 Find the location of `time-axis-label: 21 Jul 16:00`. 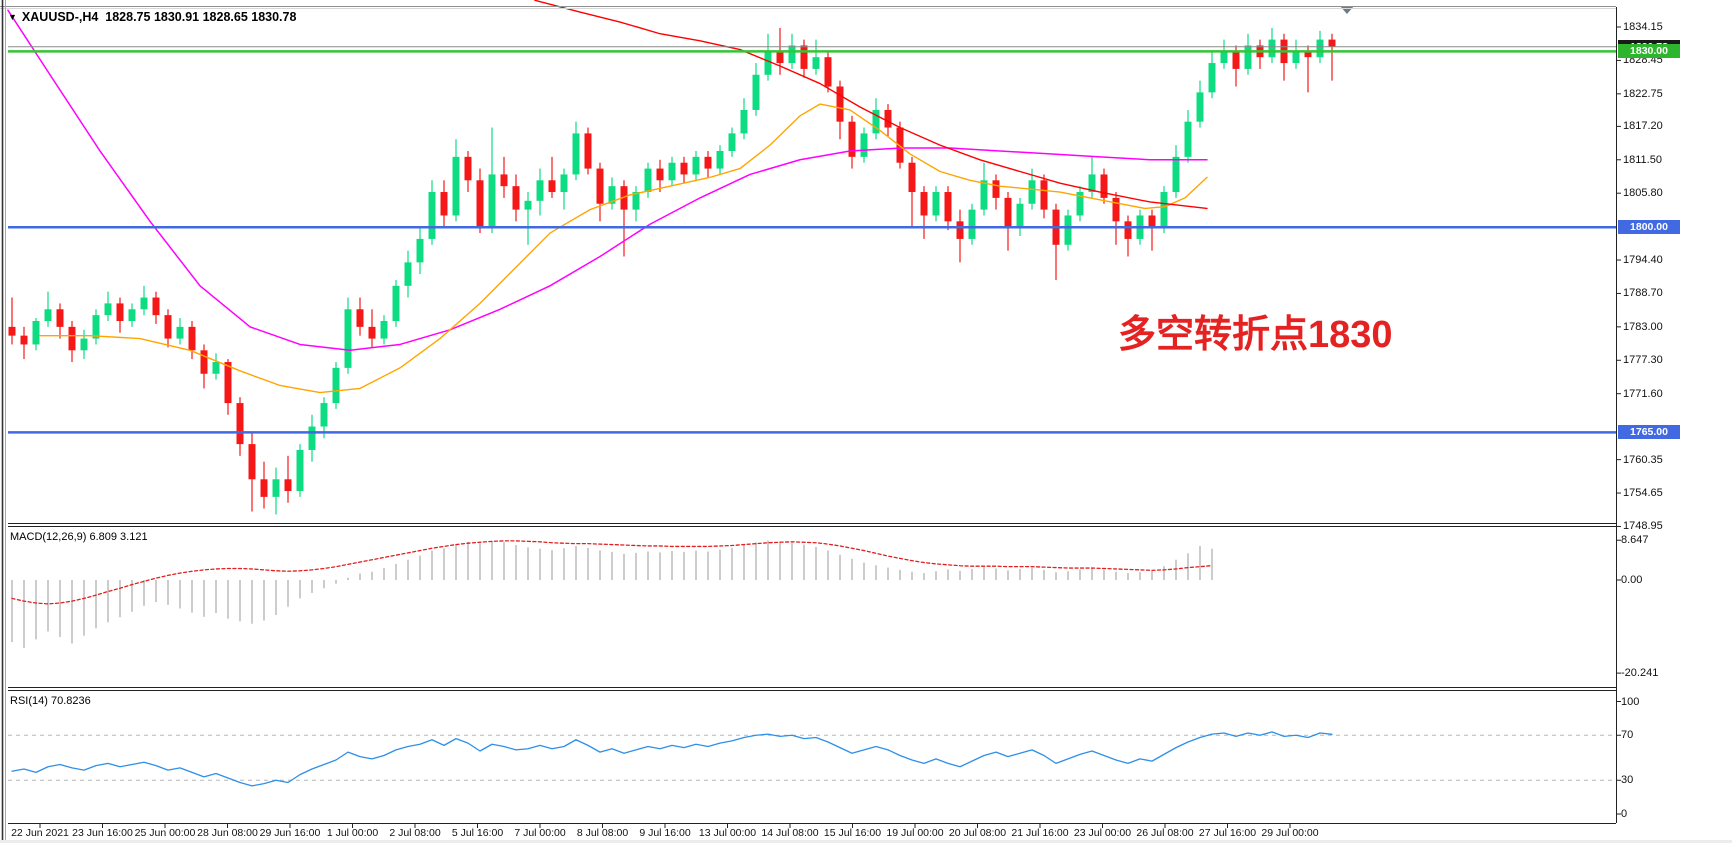

time-axis-label: 21 Jul 16:00 is located at coordinates (1040, 833).